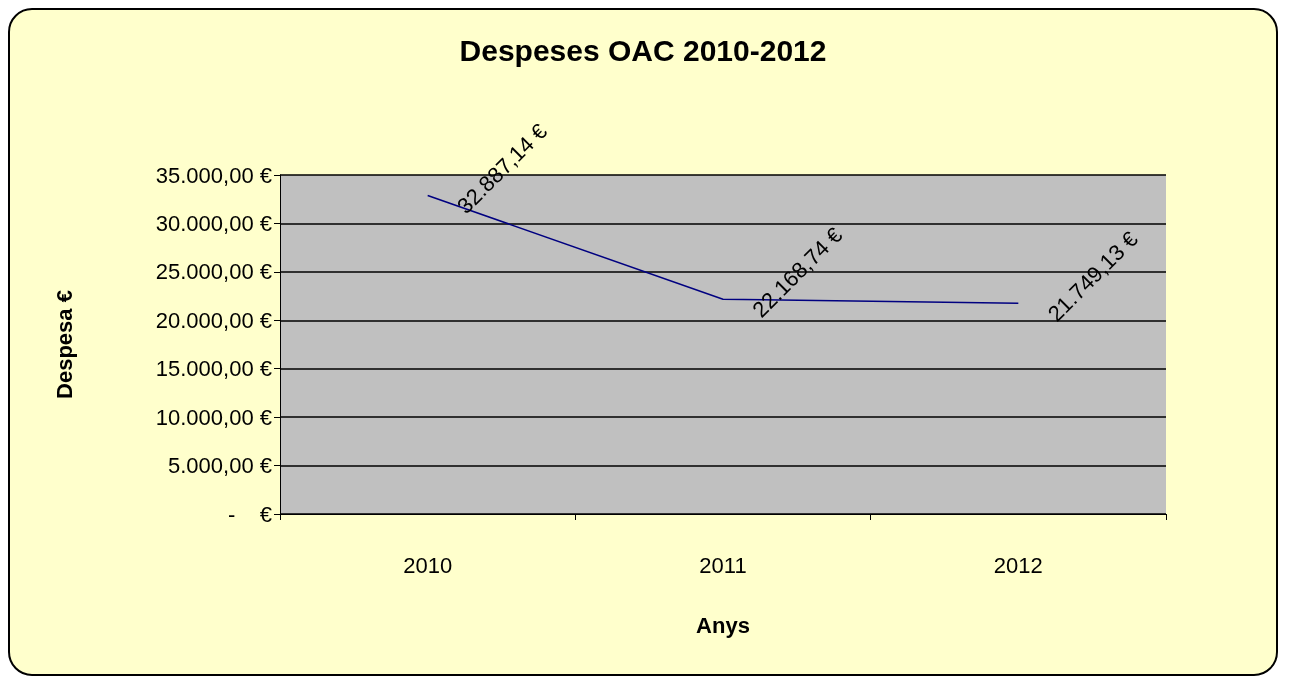  What do you see at coordinates (428, 565) in the screenshot?
I see `x-tick-label: 2010` at bounding box center [428, 565].